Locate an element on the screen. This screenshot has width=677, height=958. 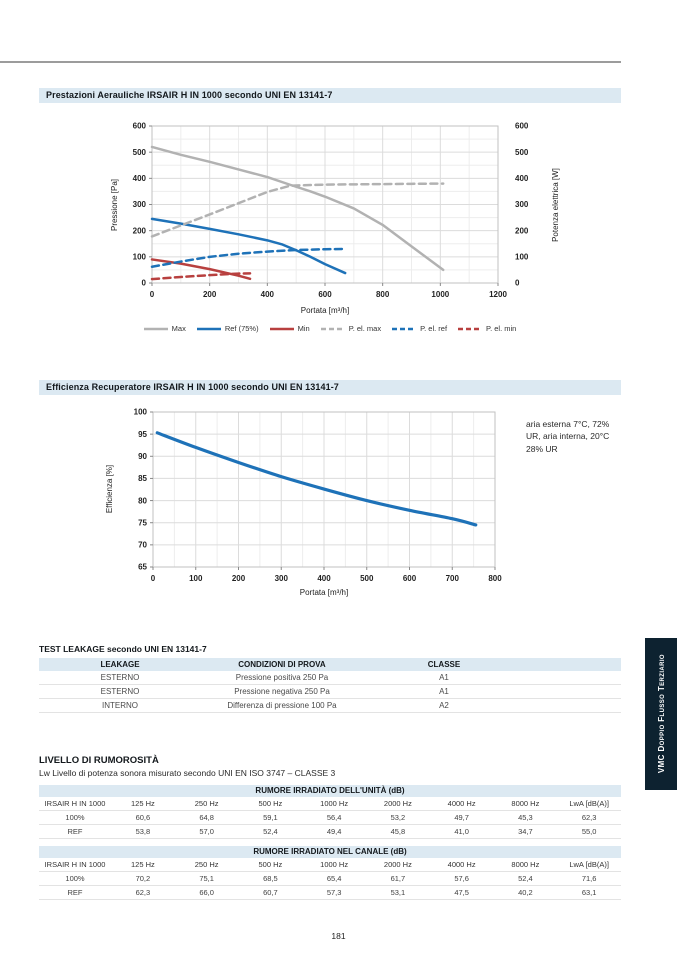
table-cell: 40,2 is located at coordinates (525, 892).